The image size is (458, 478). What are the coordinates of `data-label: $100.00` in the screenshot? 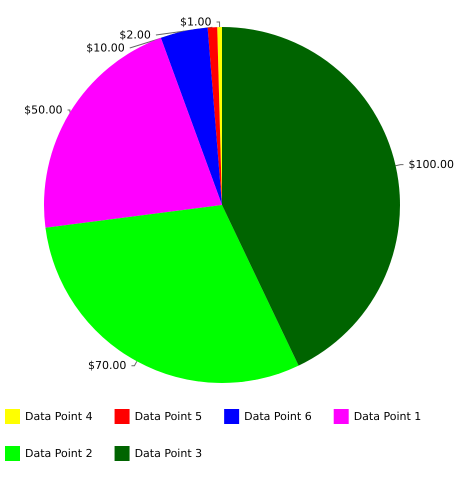 It's located at (431, 165).